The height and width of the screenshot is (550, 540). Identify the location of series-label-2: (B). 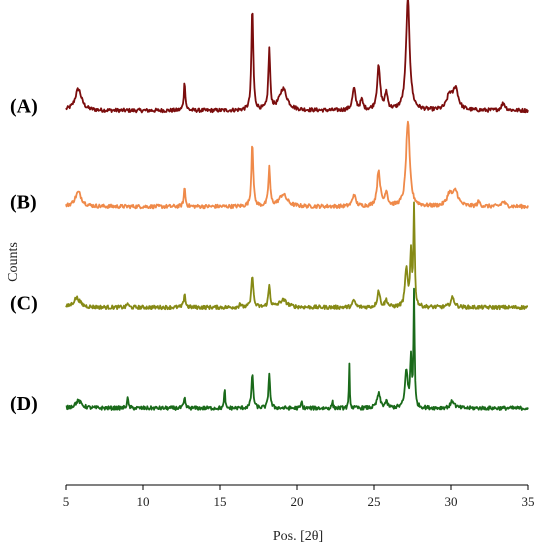
(23, 203).